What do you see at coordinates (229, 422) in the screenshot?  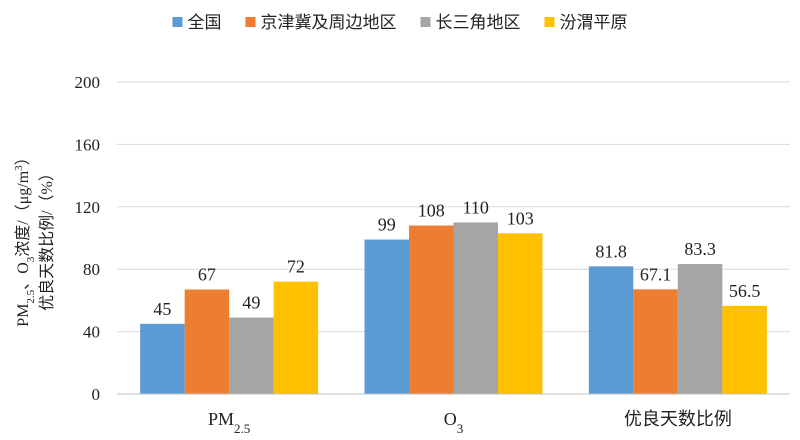 I see `x-category-label: PM2.5` at bounding box center [229, 422].